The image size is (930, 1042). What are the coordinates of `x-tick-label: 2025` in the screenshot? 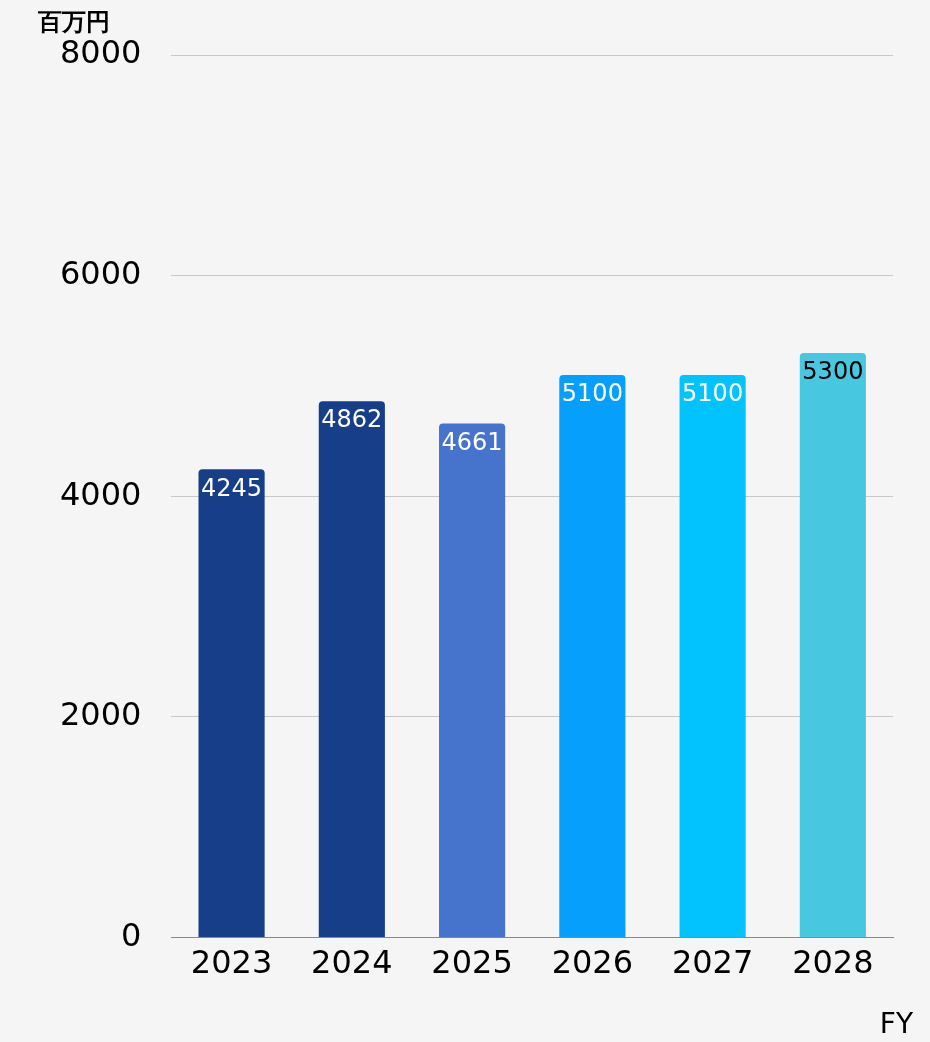 It's located at (472, 962).